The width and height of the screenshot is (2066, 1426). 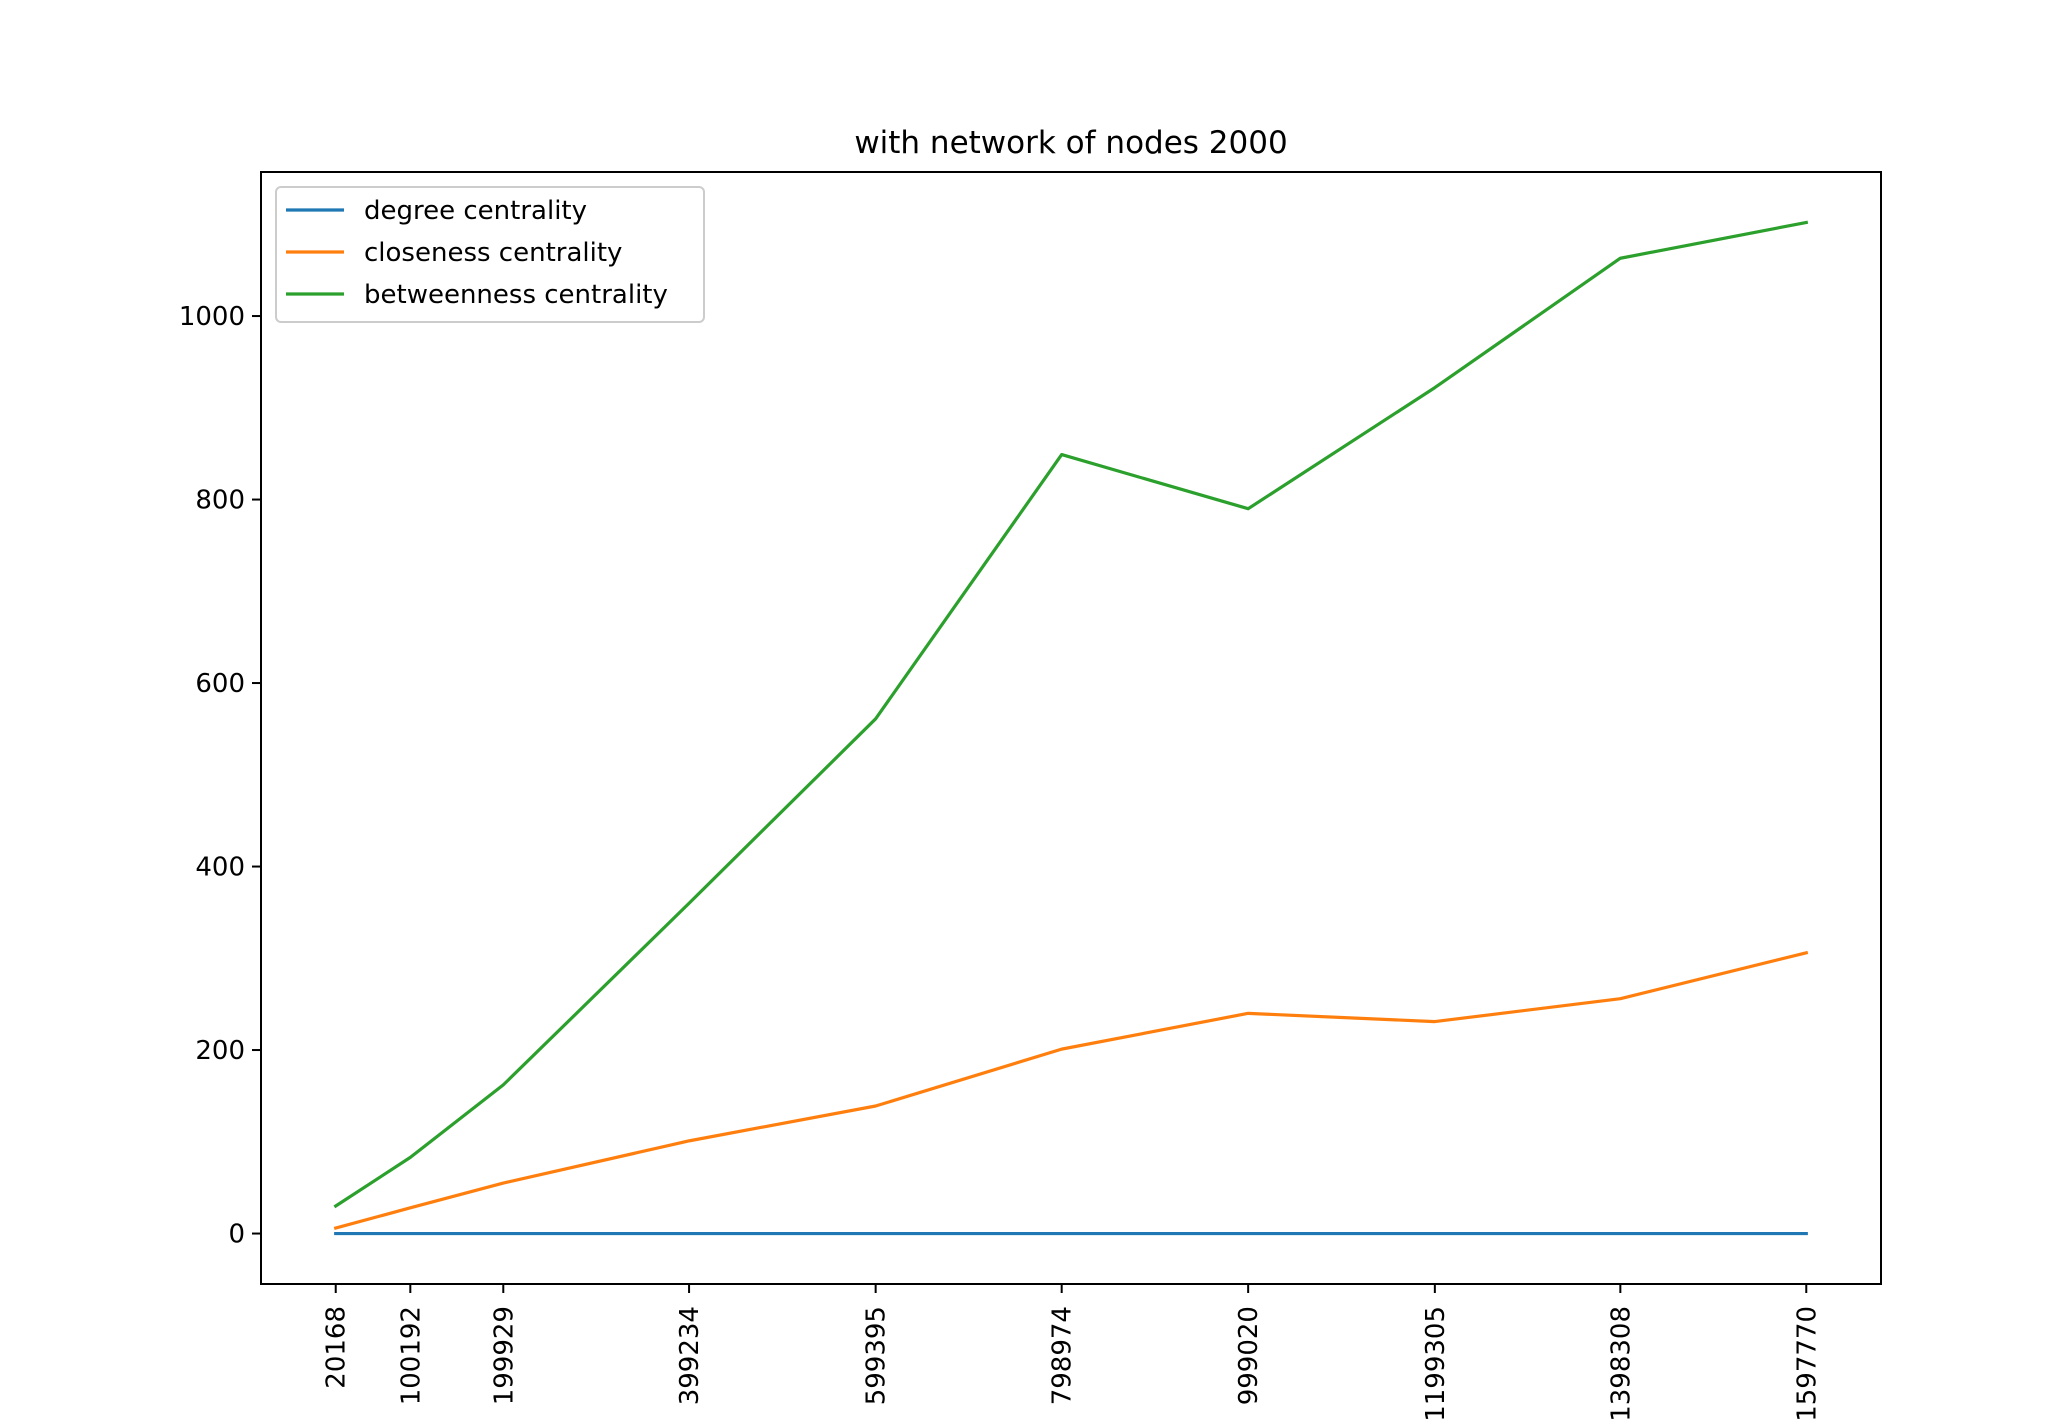 What do you see at coordinates (1807, 1364) in the screenshot?
I see `x-tick-label: 1597770` at bounding box center [1807, 1364].